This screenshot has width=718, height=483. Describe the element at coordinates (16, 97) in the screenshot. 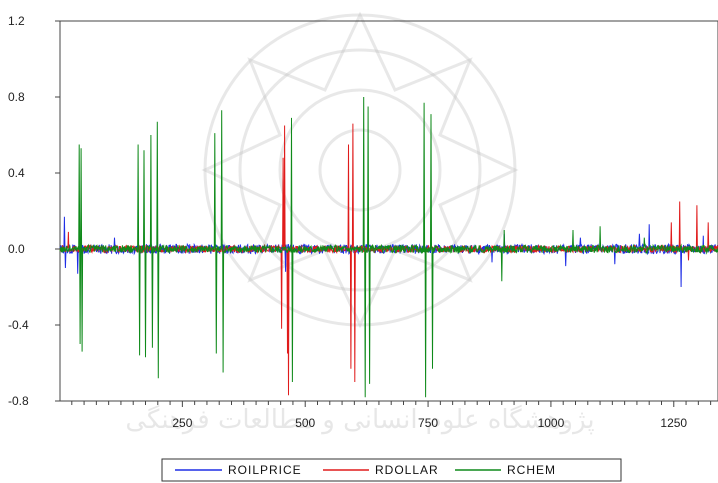

I see `y-tick-label: 0.8` at that location.